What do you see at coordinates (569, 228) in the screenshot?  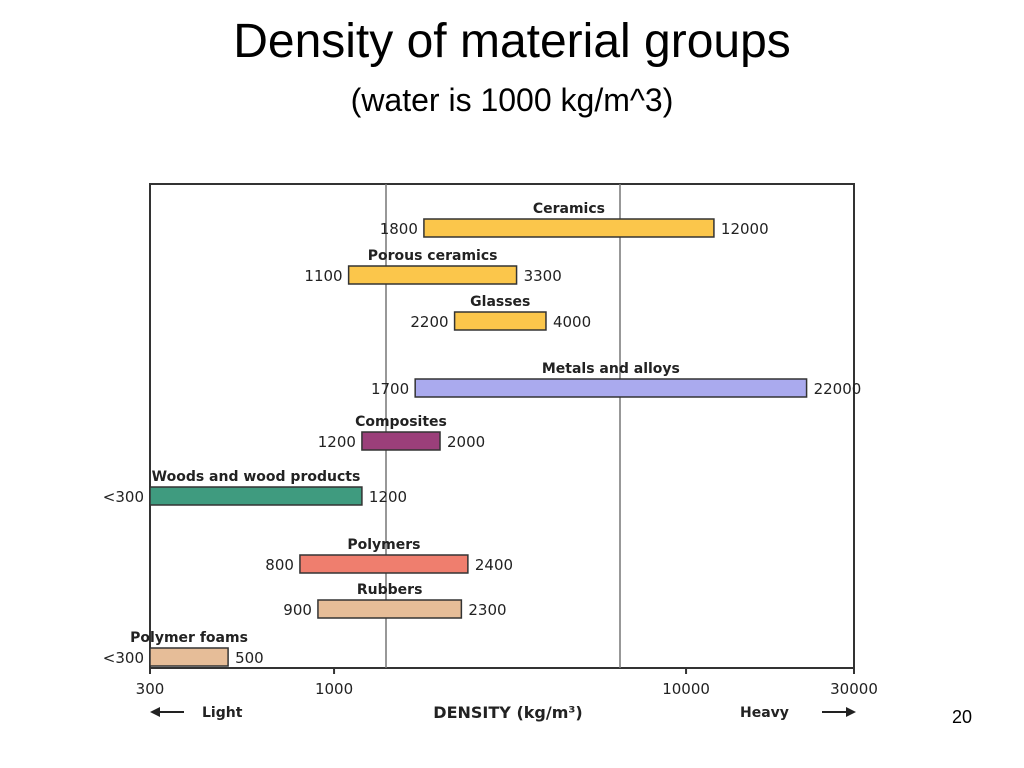 I see `bar-ceramics` at bounding box center [569, 228].